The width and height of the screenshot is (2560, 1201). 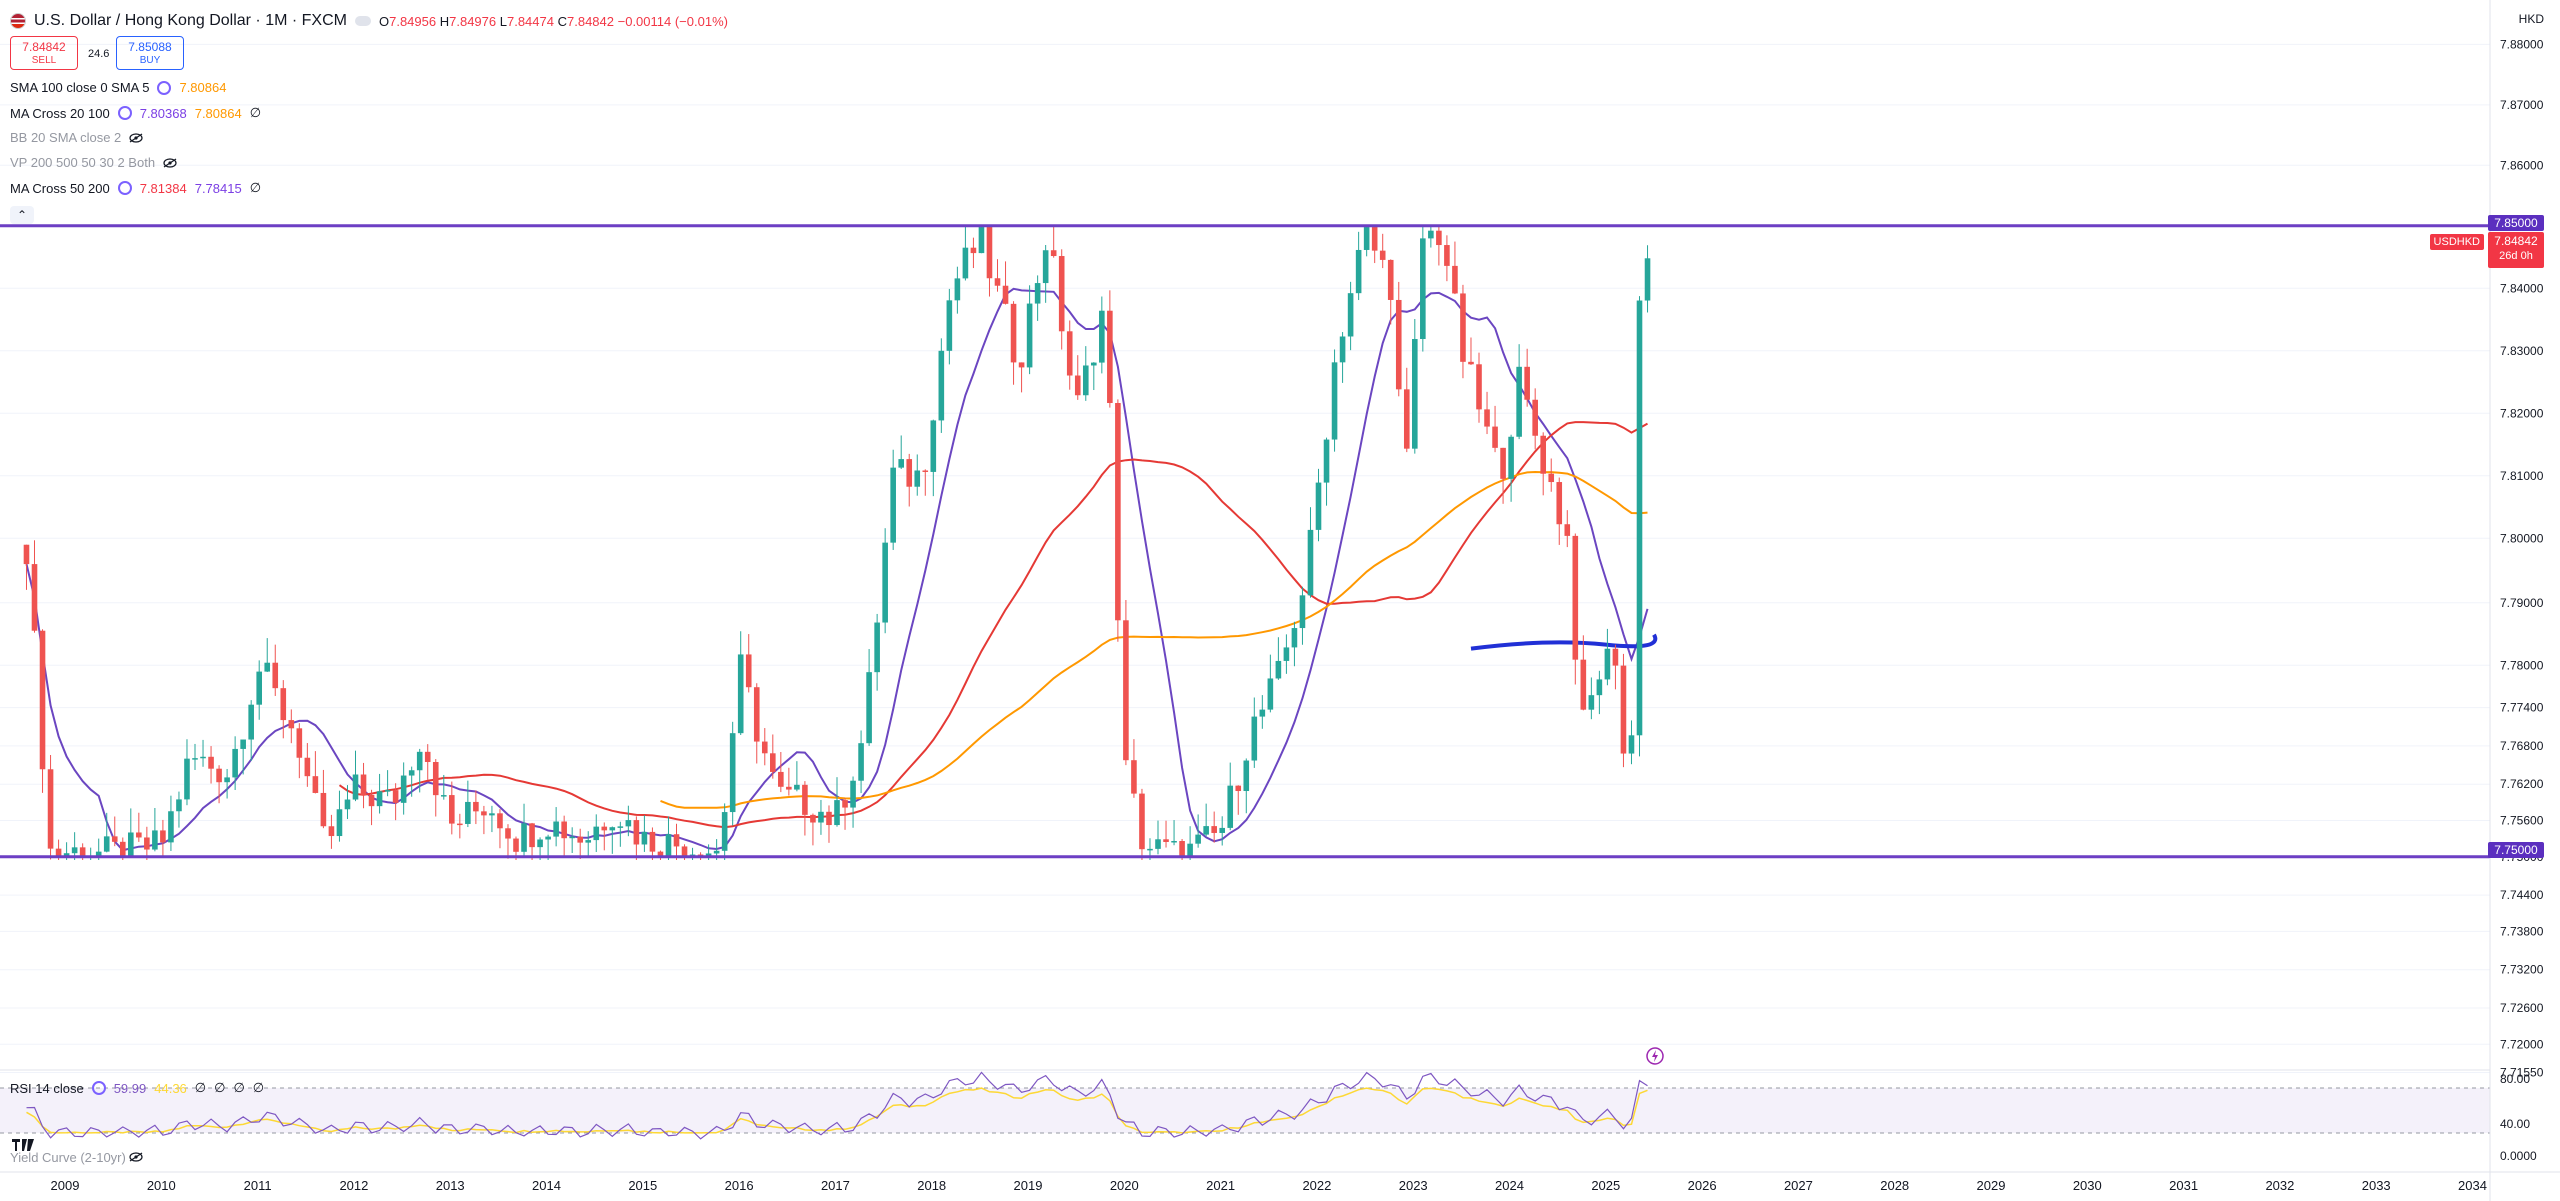 I want to click on buy-button: 7.85088 BUY, so click(x=150, y=53).